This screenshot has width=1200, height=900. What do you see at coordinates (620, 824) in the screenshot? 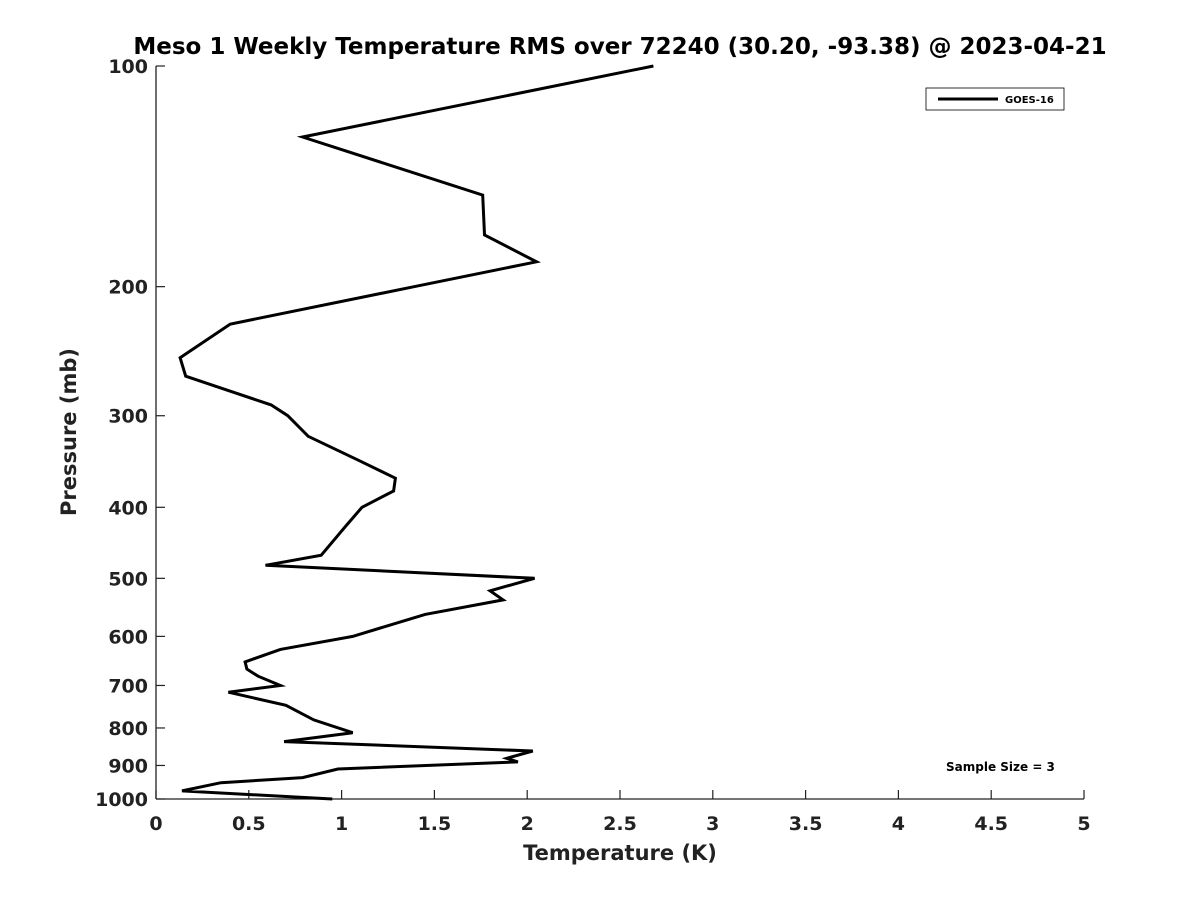
I see `x-tick-label: 2.5` at bounding box center [620, 824].